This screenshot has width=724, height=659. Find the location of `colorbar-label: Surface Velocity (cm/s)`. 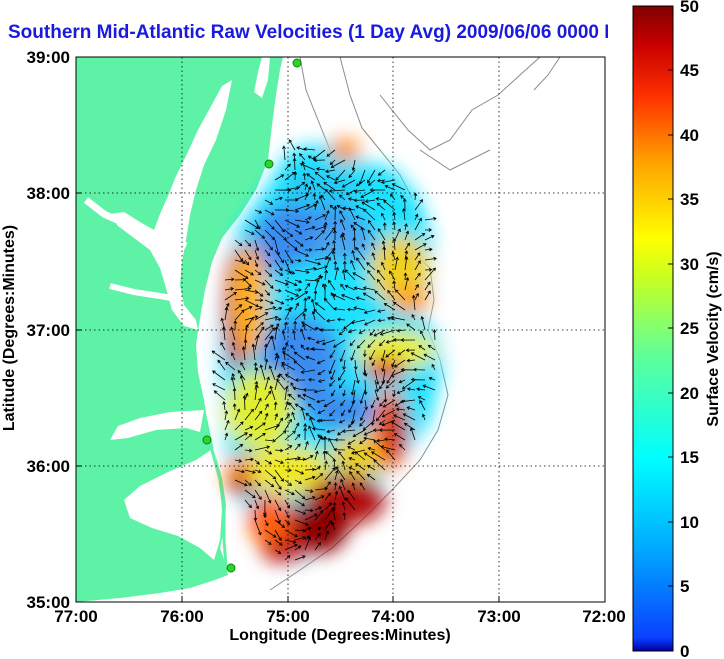

colorbar-label: Surface Velocity (cm/s) is located at coordinates (713, 338).